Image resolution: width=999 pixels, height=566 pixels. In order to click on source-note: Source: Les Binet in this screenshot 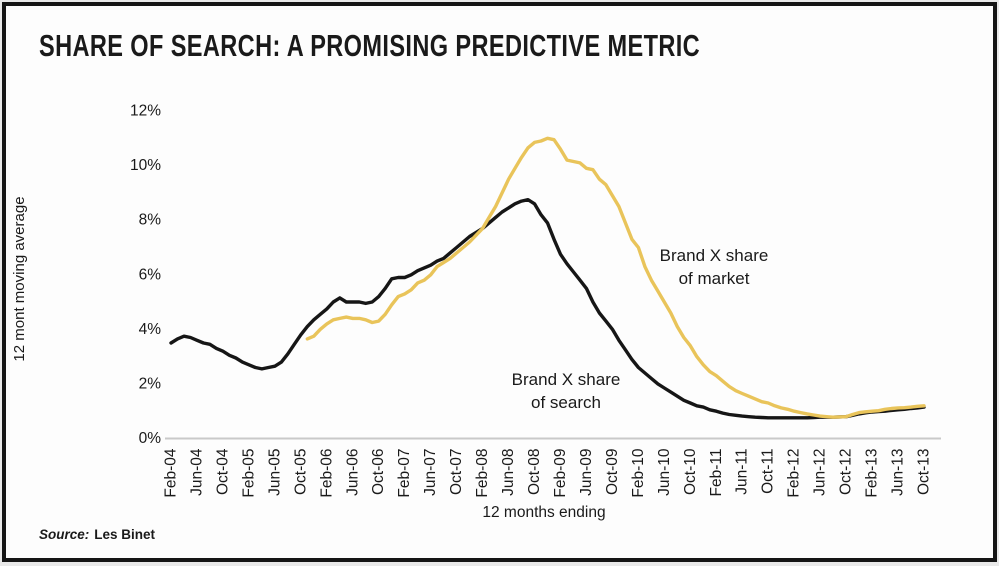, I will do `click(97, 534)`.